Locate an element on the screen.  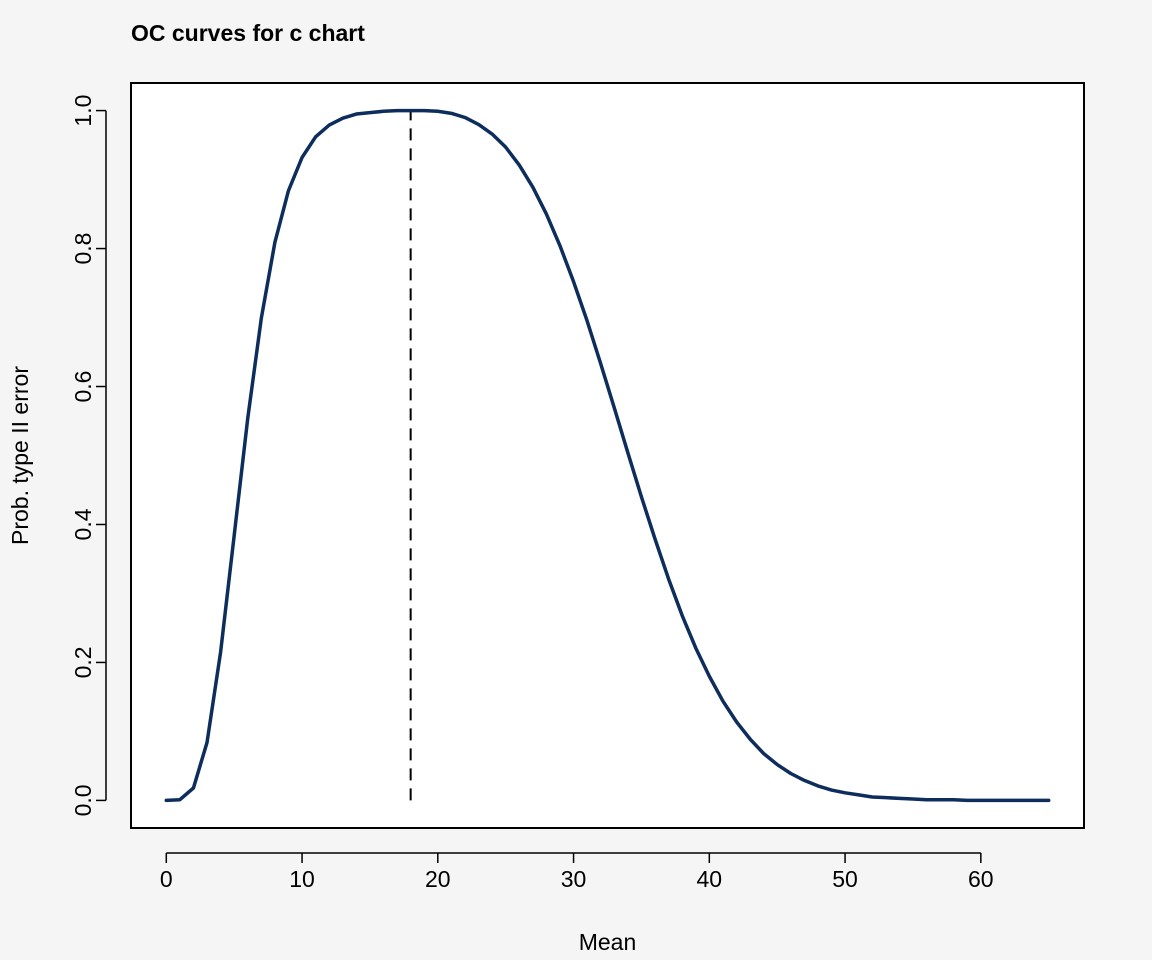
x-axis: 0 10 20 30 40 50 60 is located at coordinates (577, 872).